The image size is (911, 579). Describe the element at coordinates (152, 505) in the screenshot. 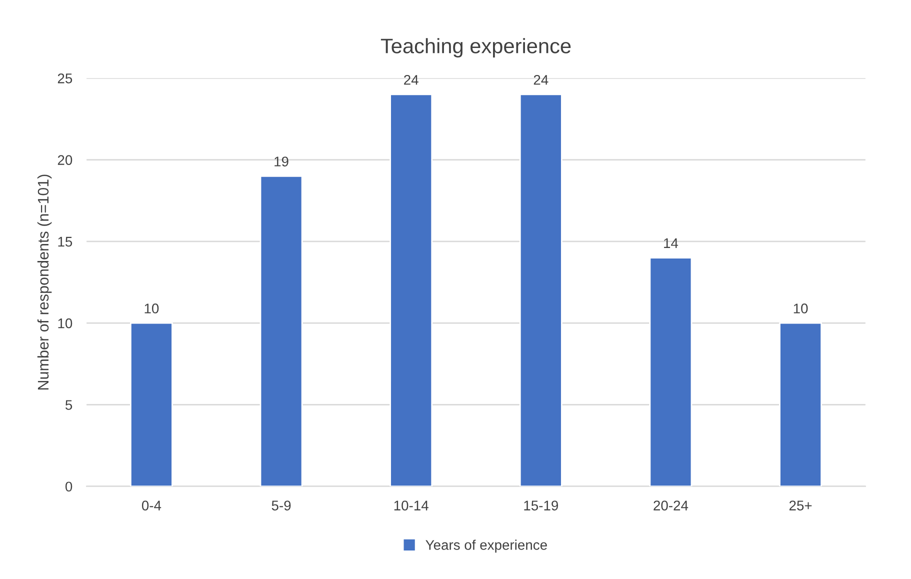

I see `x-tick-label: 0-4` at that location.